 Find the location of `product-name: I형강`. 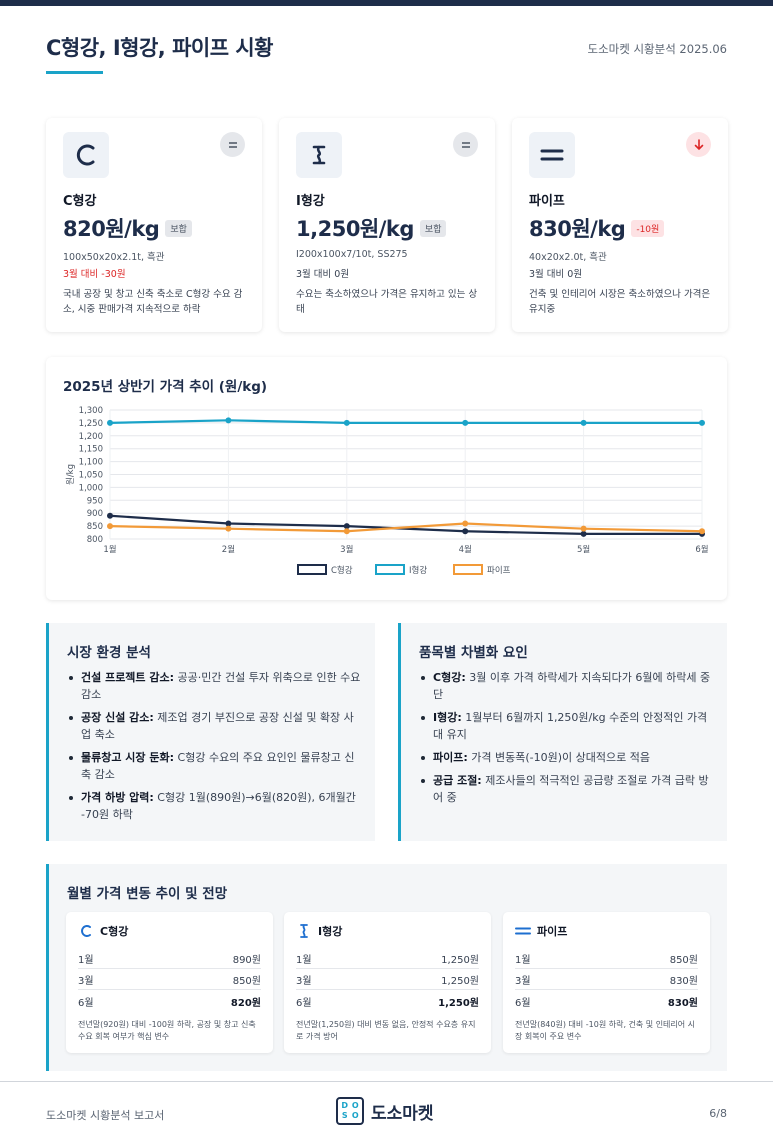

product-name: I형강 is located at coordinates (310, 201).